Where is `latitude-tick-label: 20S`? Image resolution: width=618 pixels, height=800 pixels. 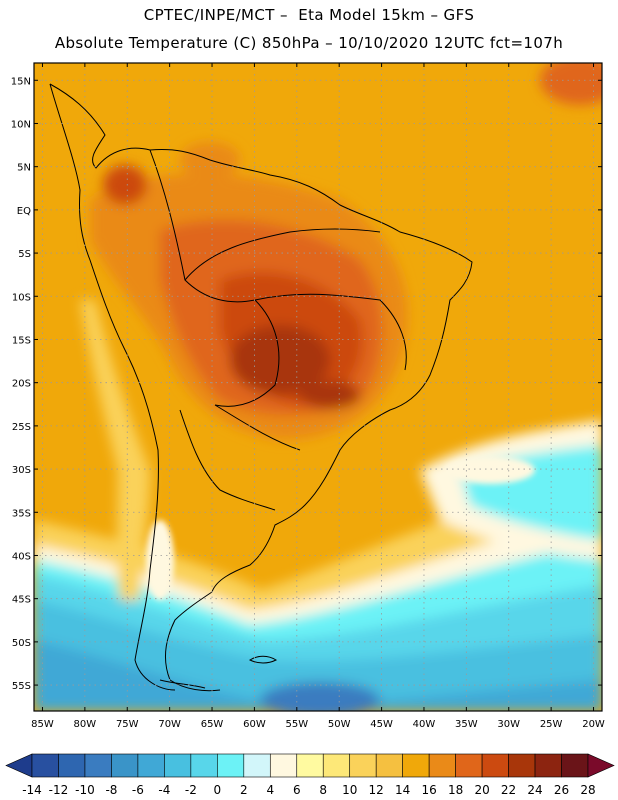
latitude-tick-label: 20S is located at coordinates (21, 384).